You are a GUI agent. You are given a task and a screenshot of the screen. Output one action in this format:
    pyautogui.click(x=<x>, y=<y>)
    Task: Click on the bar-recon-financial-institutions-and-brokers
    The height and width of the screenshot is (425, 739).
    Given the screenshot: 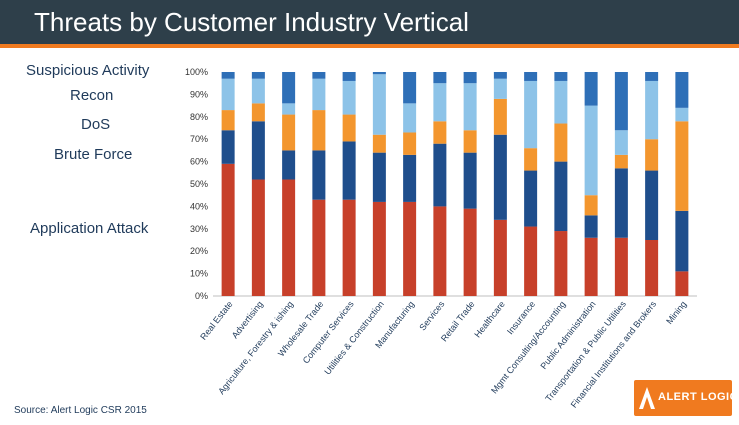 What is the action you would take?
    pyautogui.click(x=652, y=110)
    